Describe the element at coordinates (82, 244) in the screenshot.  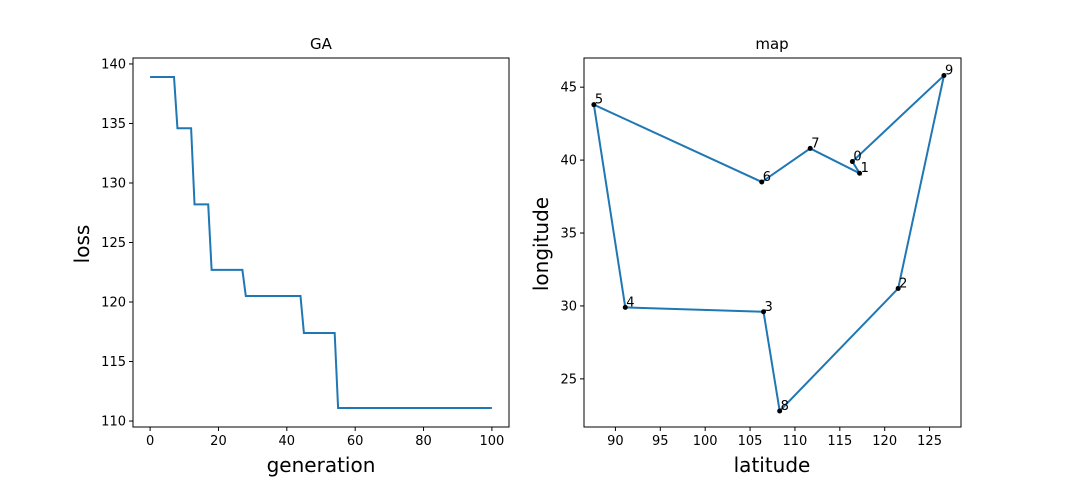
I see `ga-y-axis-label: loss` at that location.